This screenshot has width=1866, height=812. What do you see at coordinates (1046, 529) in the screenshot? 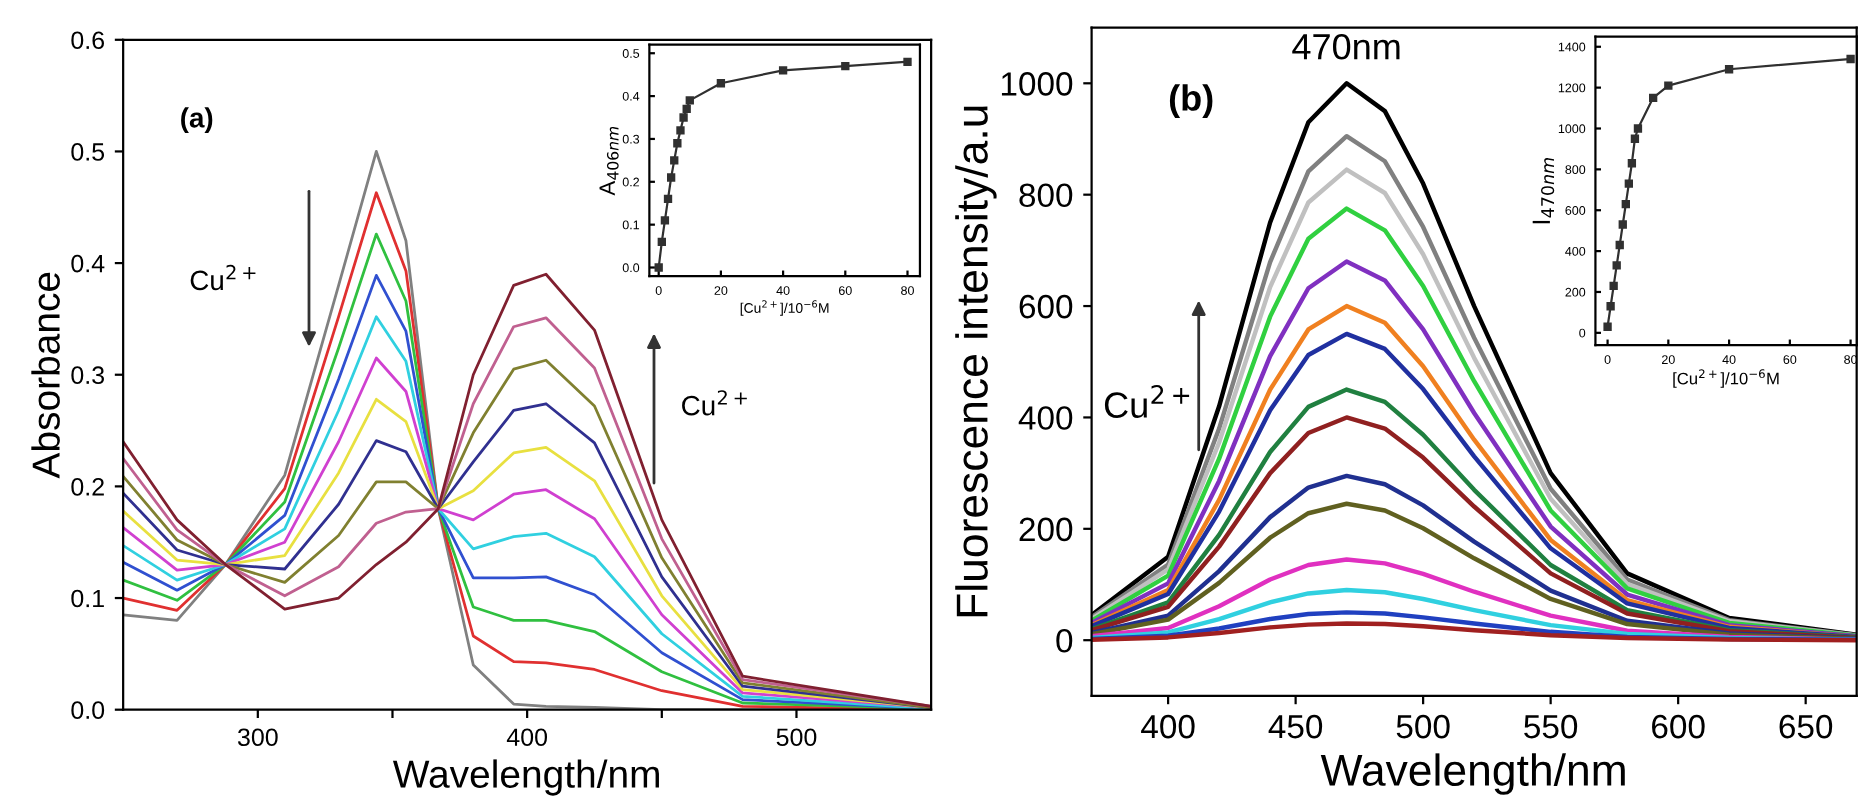
I see `y-tick-label: 200` at bounding box center [1046, 529].